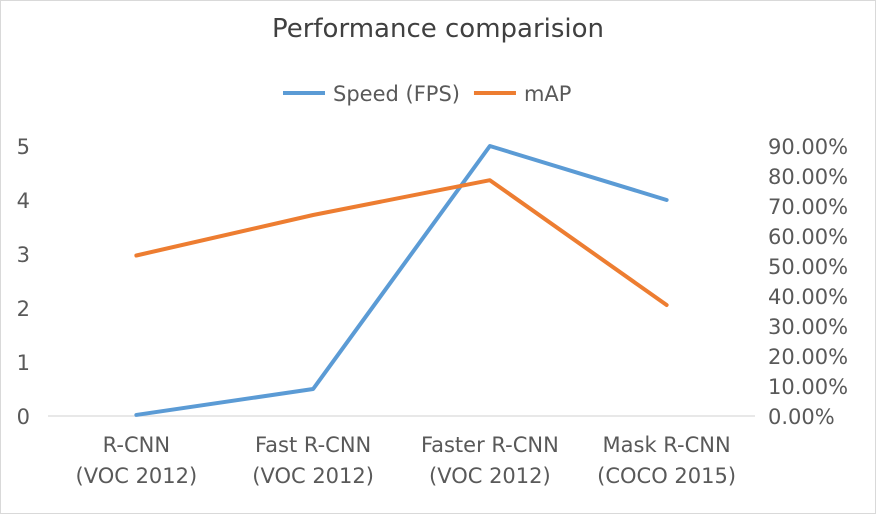  I want to click on y-right-tick-label: 30.00%, so click(808, 327).